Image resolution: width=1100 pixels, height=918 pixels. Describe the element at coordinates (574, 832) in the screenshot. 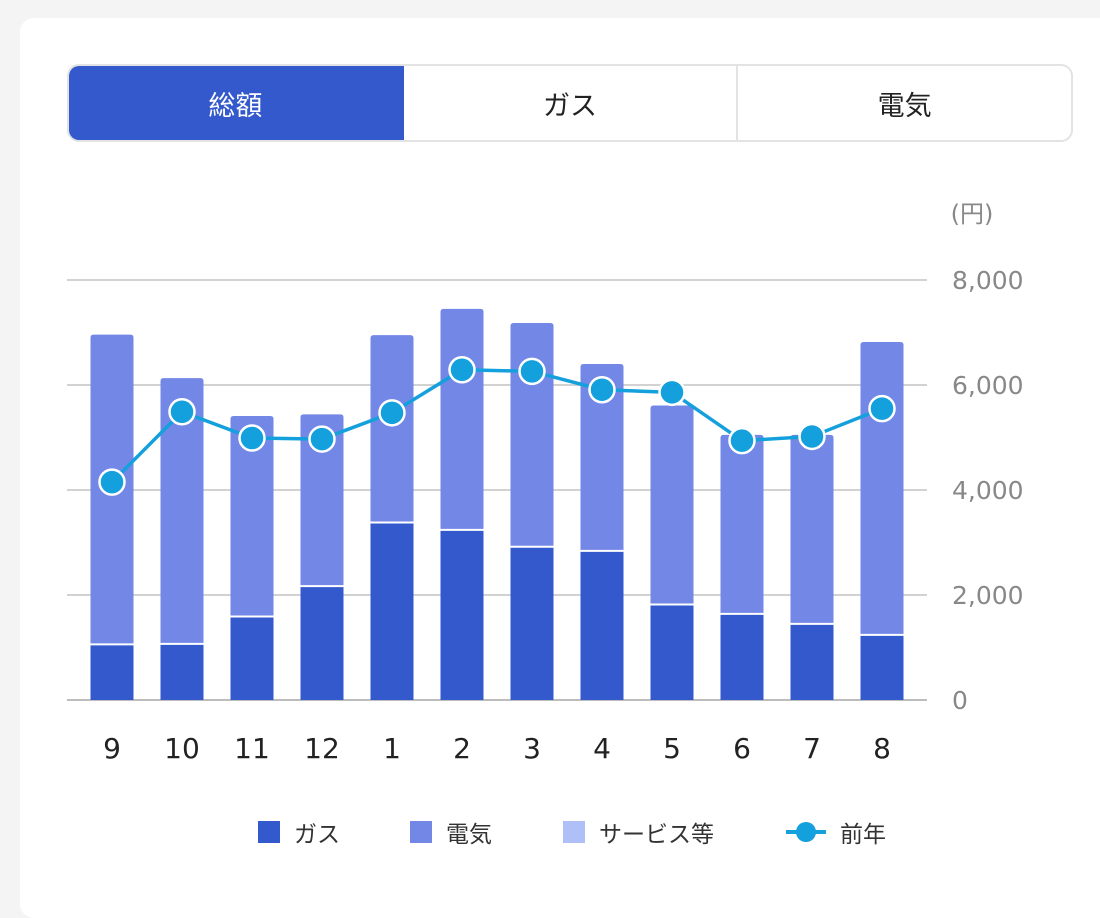

I see `legend-swatch-service` at that location.